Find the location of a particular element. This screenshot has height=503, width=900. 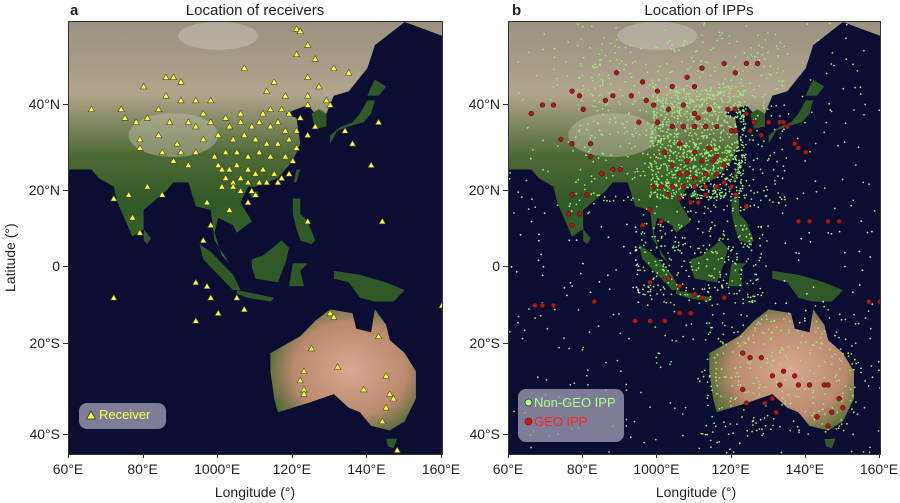

panel-title: Location of receivers is located at coordinates (255, 10).